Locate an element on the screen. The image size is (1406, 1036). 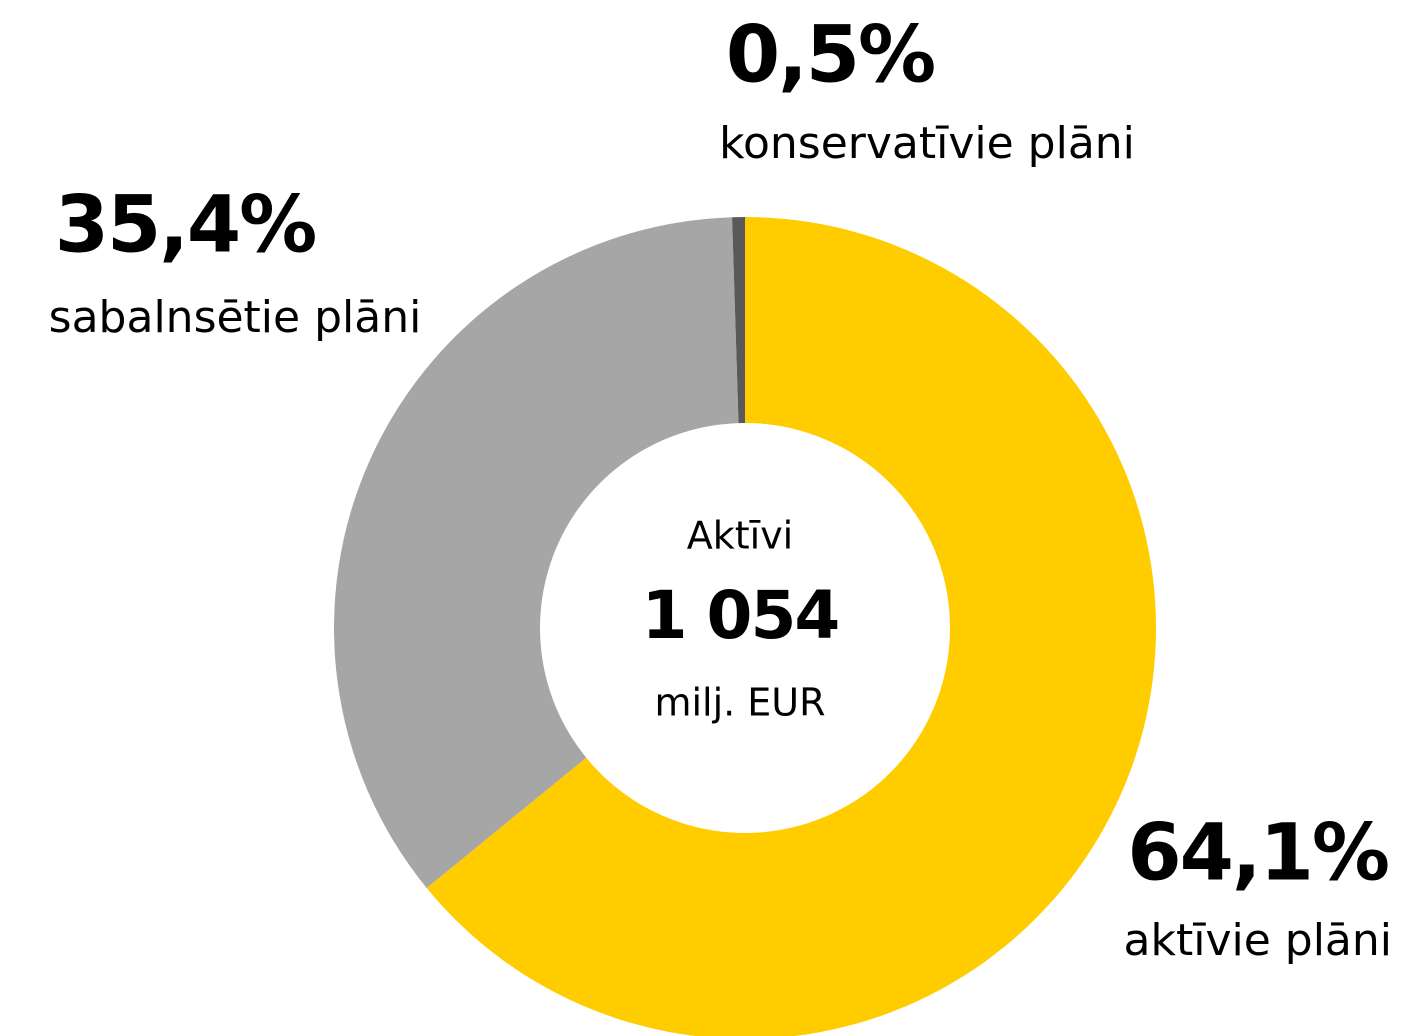
center-unit: milj. EUR is located at coordinates (739, 703).